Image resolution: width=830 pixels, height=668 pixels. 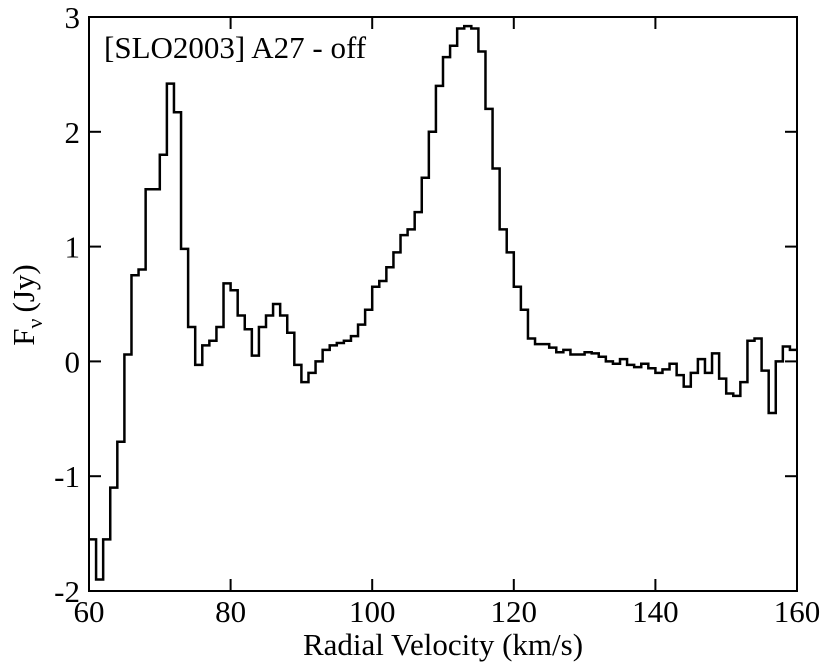 I want to click on x-tick-label: 80, so click(x=230, y=611).